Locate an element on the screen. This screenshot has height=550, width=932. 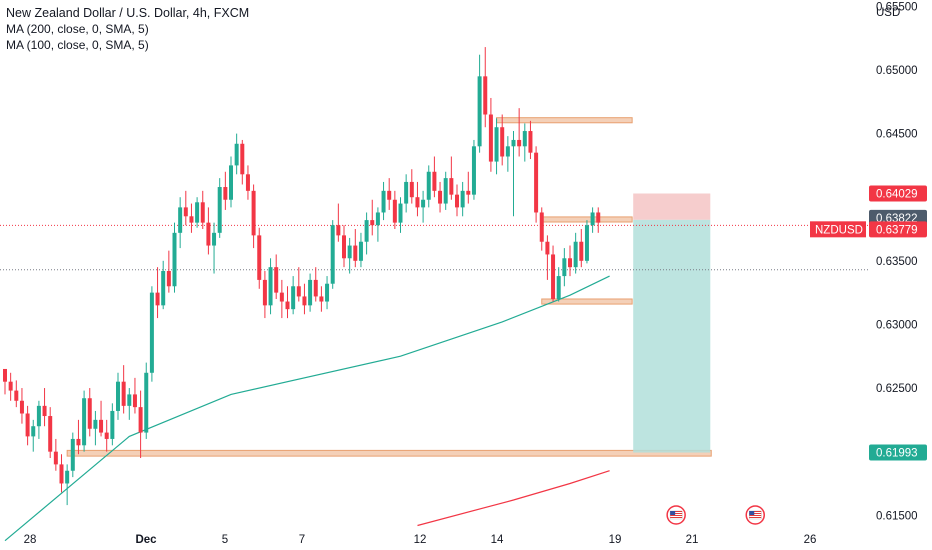
short-position-tool is located at coordinates (672, 323).